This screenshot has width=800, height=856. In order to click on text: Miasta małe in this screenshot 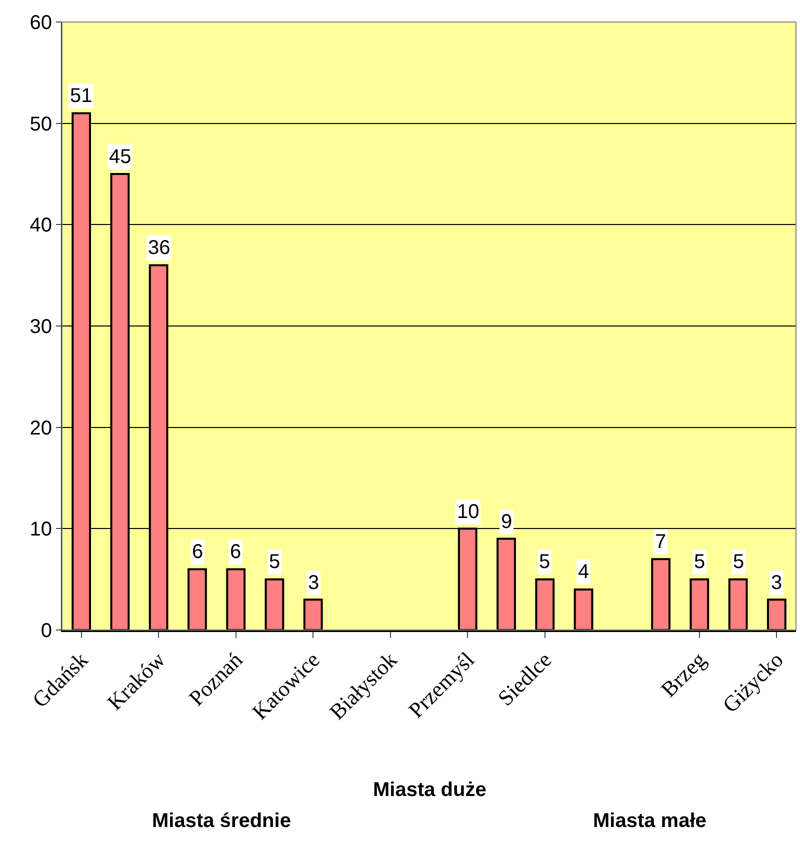, I will do `click(649, 821)`.